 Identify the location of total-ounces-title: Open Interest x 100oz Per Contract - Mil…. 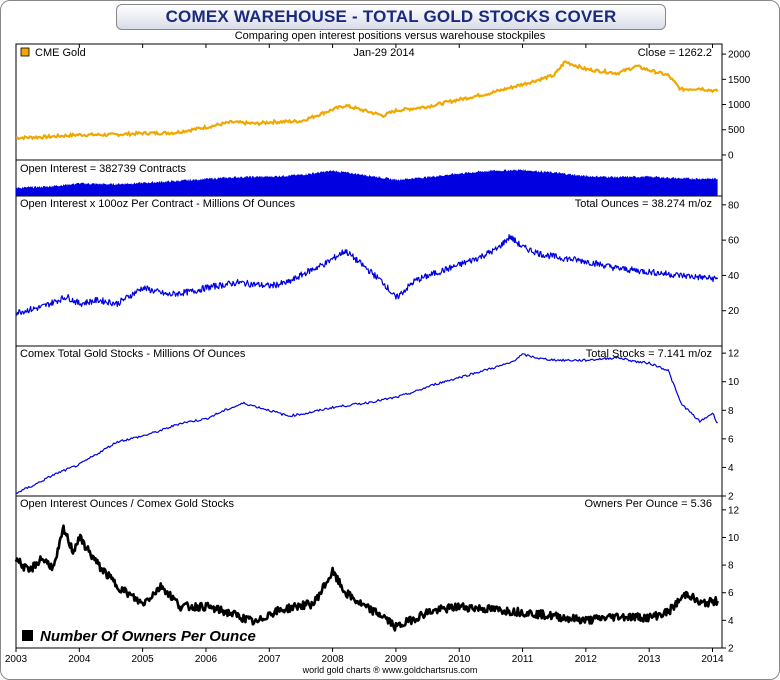
(158, 204).